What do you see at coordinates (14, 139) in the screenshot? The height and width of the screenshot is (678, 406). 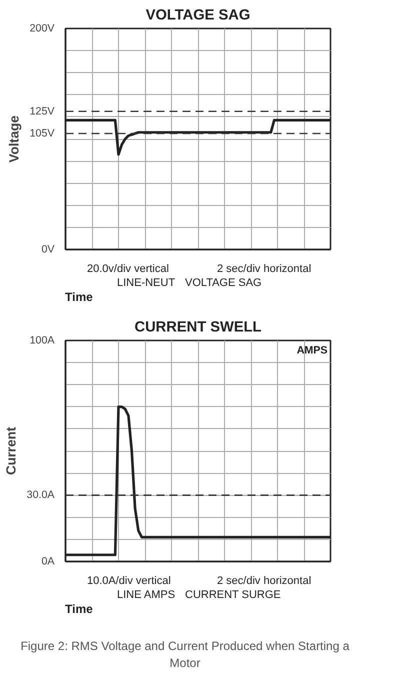 I see `y-axis-title: Voltage` at bounding box center [14, 139].